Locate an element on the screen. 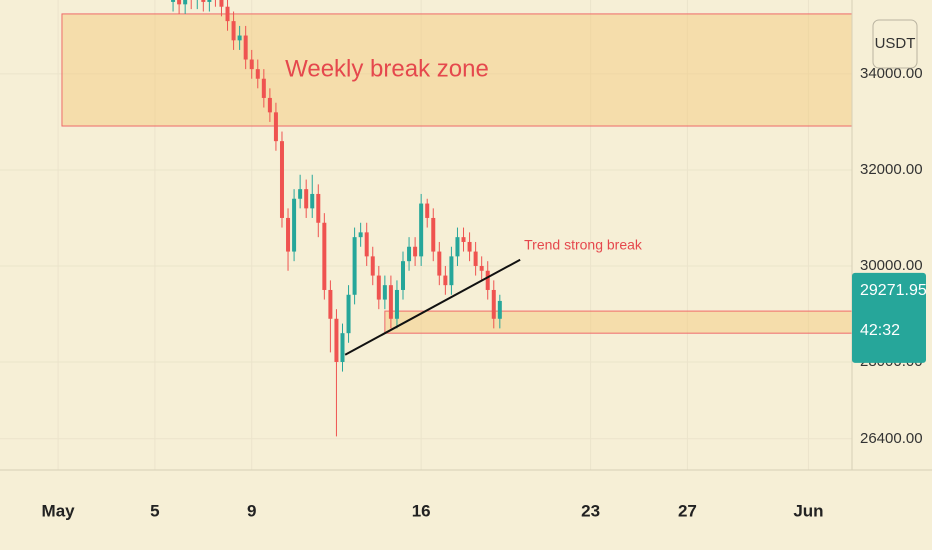 The height and width of the screenshot is (550, 932). zone-label: Weekly break zone is located at coordinates (387, 68).